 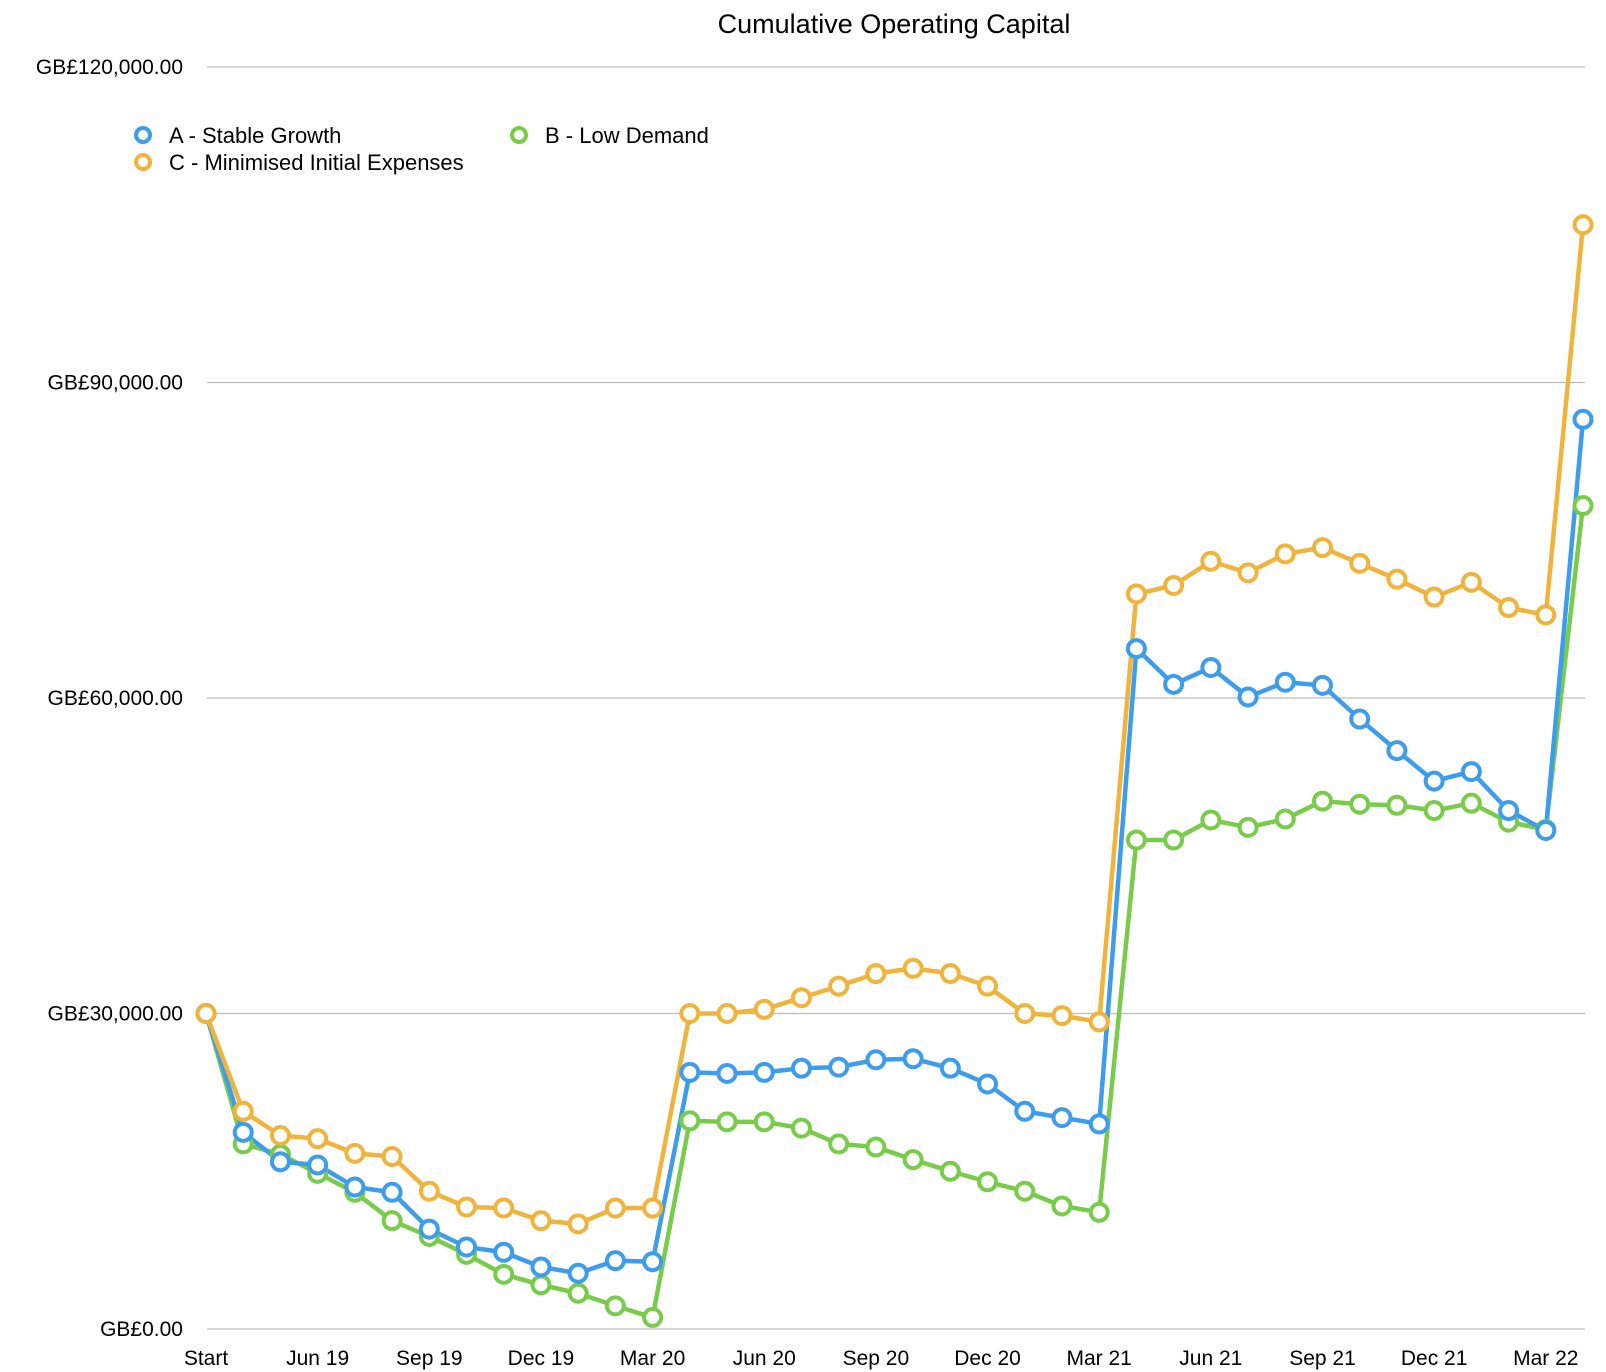 What do you see at coordinates (894, 24) in the screenshot?
I see `chart-title: Cumulative Operating Capital` at bounding box center [894, 24].